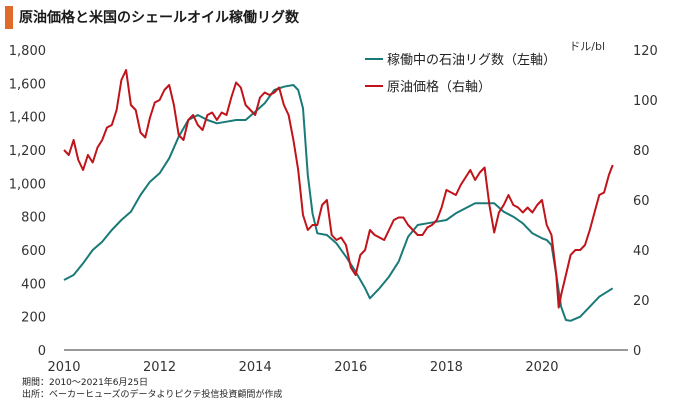 This screenshot has height=406, width=680. What do you see at coordinates (641, 151) in the screenshot?
I see `right-tick-label: 80` at bounding box center [641, 151].